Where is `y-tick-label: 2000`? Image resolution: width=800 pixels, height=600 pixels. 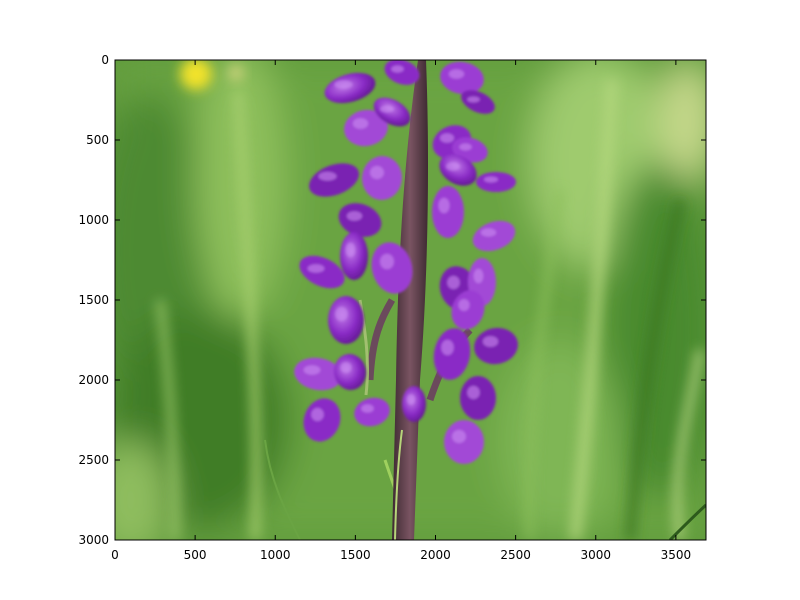 y-tick-label: 2000 is located at coordinates (93, 380).